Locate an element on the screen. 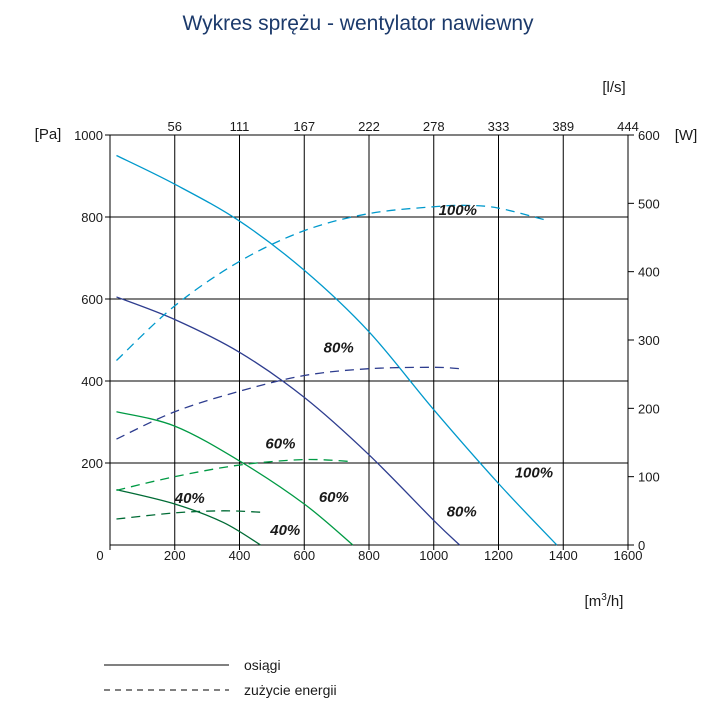 The image size is (722, 725). y-right-tick-label: 300 is located at coordinates (649, 340).